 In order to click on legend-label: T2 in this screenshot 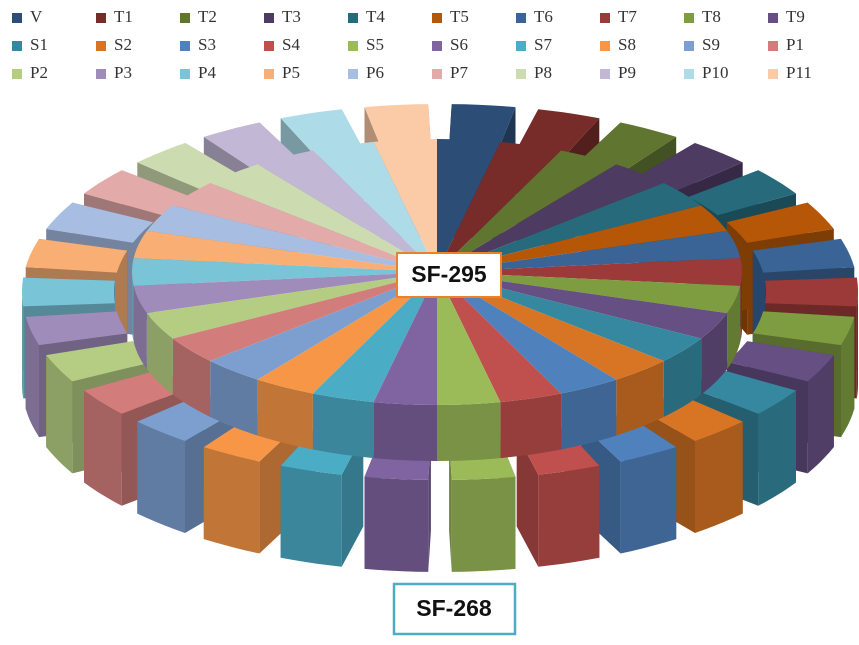, I will do `click(207, 16)`.